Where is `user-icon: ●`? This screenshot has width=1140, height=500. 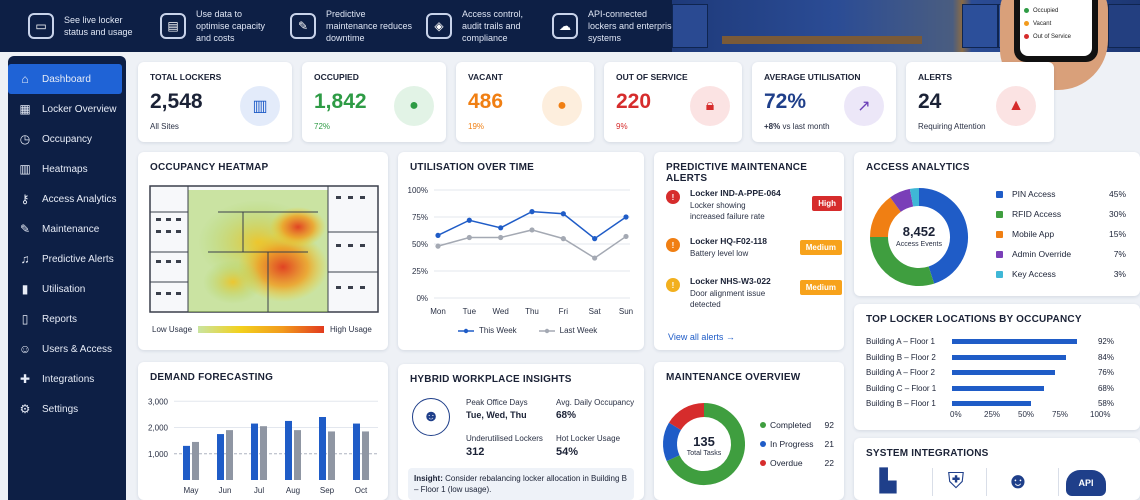
user-icon: ● is located at coordinates (562, 106).